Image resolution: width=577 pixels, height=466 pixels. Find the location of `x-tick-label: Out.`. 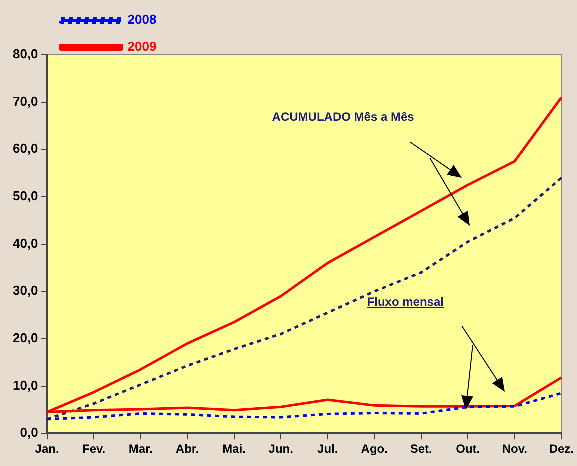

x-tick-label: Out. is located at coordinates (468, 449).